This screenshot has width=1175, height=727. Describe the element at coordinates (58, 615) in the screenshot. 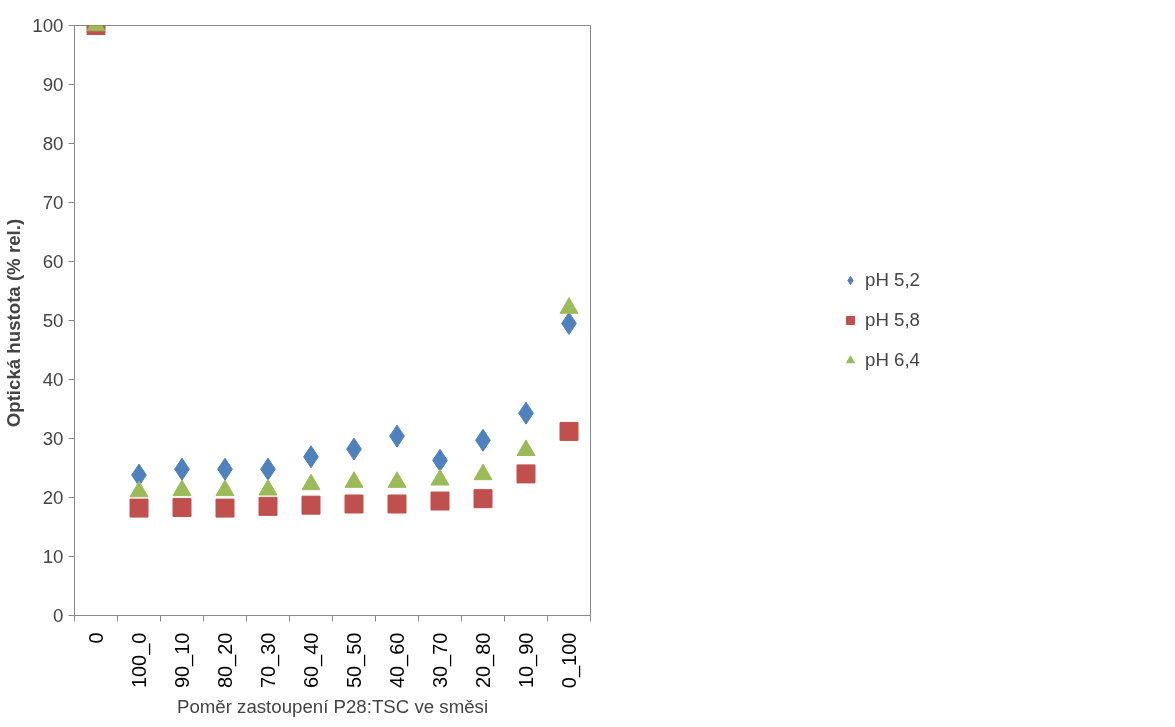

I see `y-tick-label: 0` at that location.